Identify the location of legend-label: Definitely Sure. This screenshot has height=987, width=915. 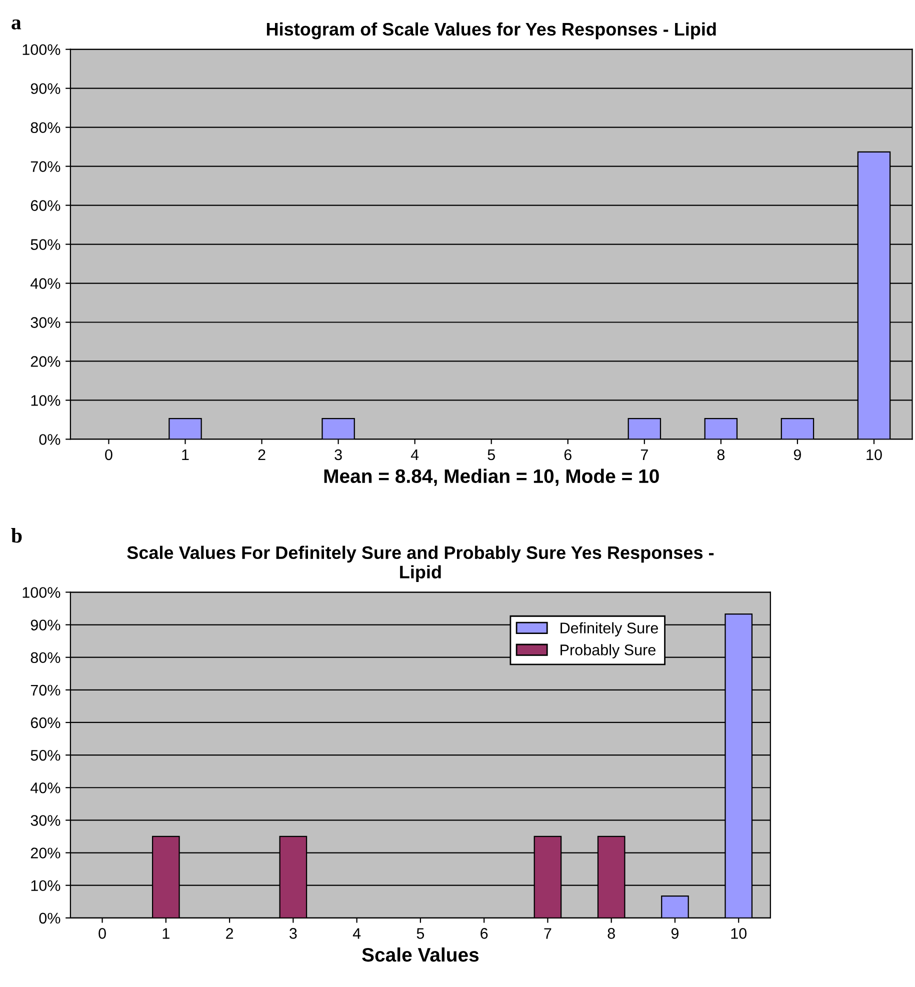
(609, 629).